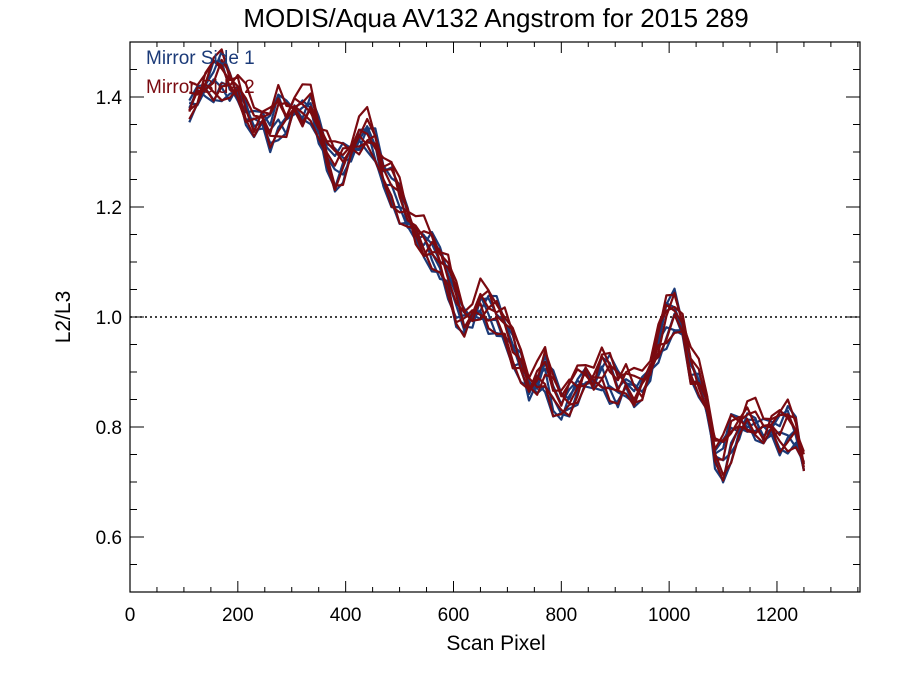 This screenshot has height=675, width=900. Describe the element at coordinates (495, 18) in the screenshot. I see `chart-title: MODIS/Aqua AV132 Angstrom for 2015 289` at that location.